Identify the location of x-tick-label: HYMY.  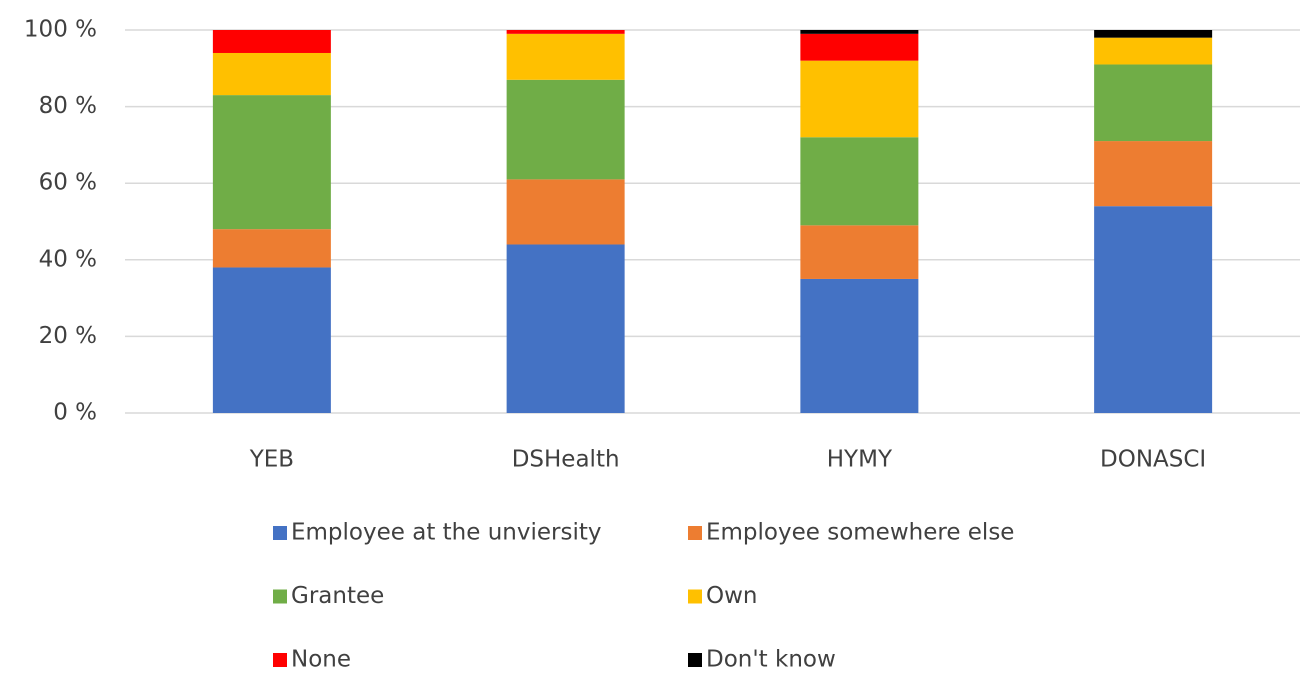
(860, 460).